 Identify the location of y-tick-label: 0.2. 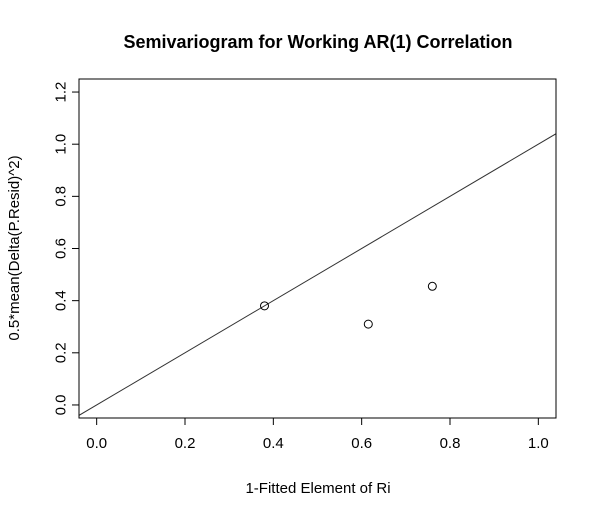
(61, 352).